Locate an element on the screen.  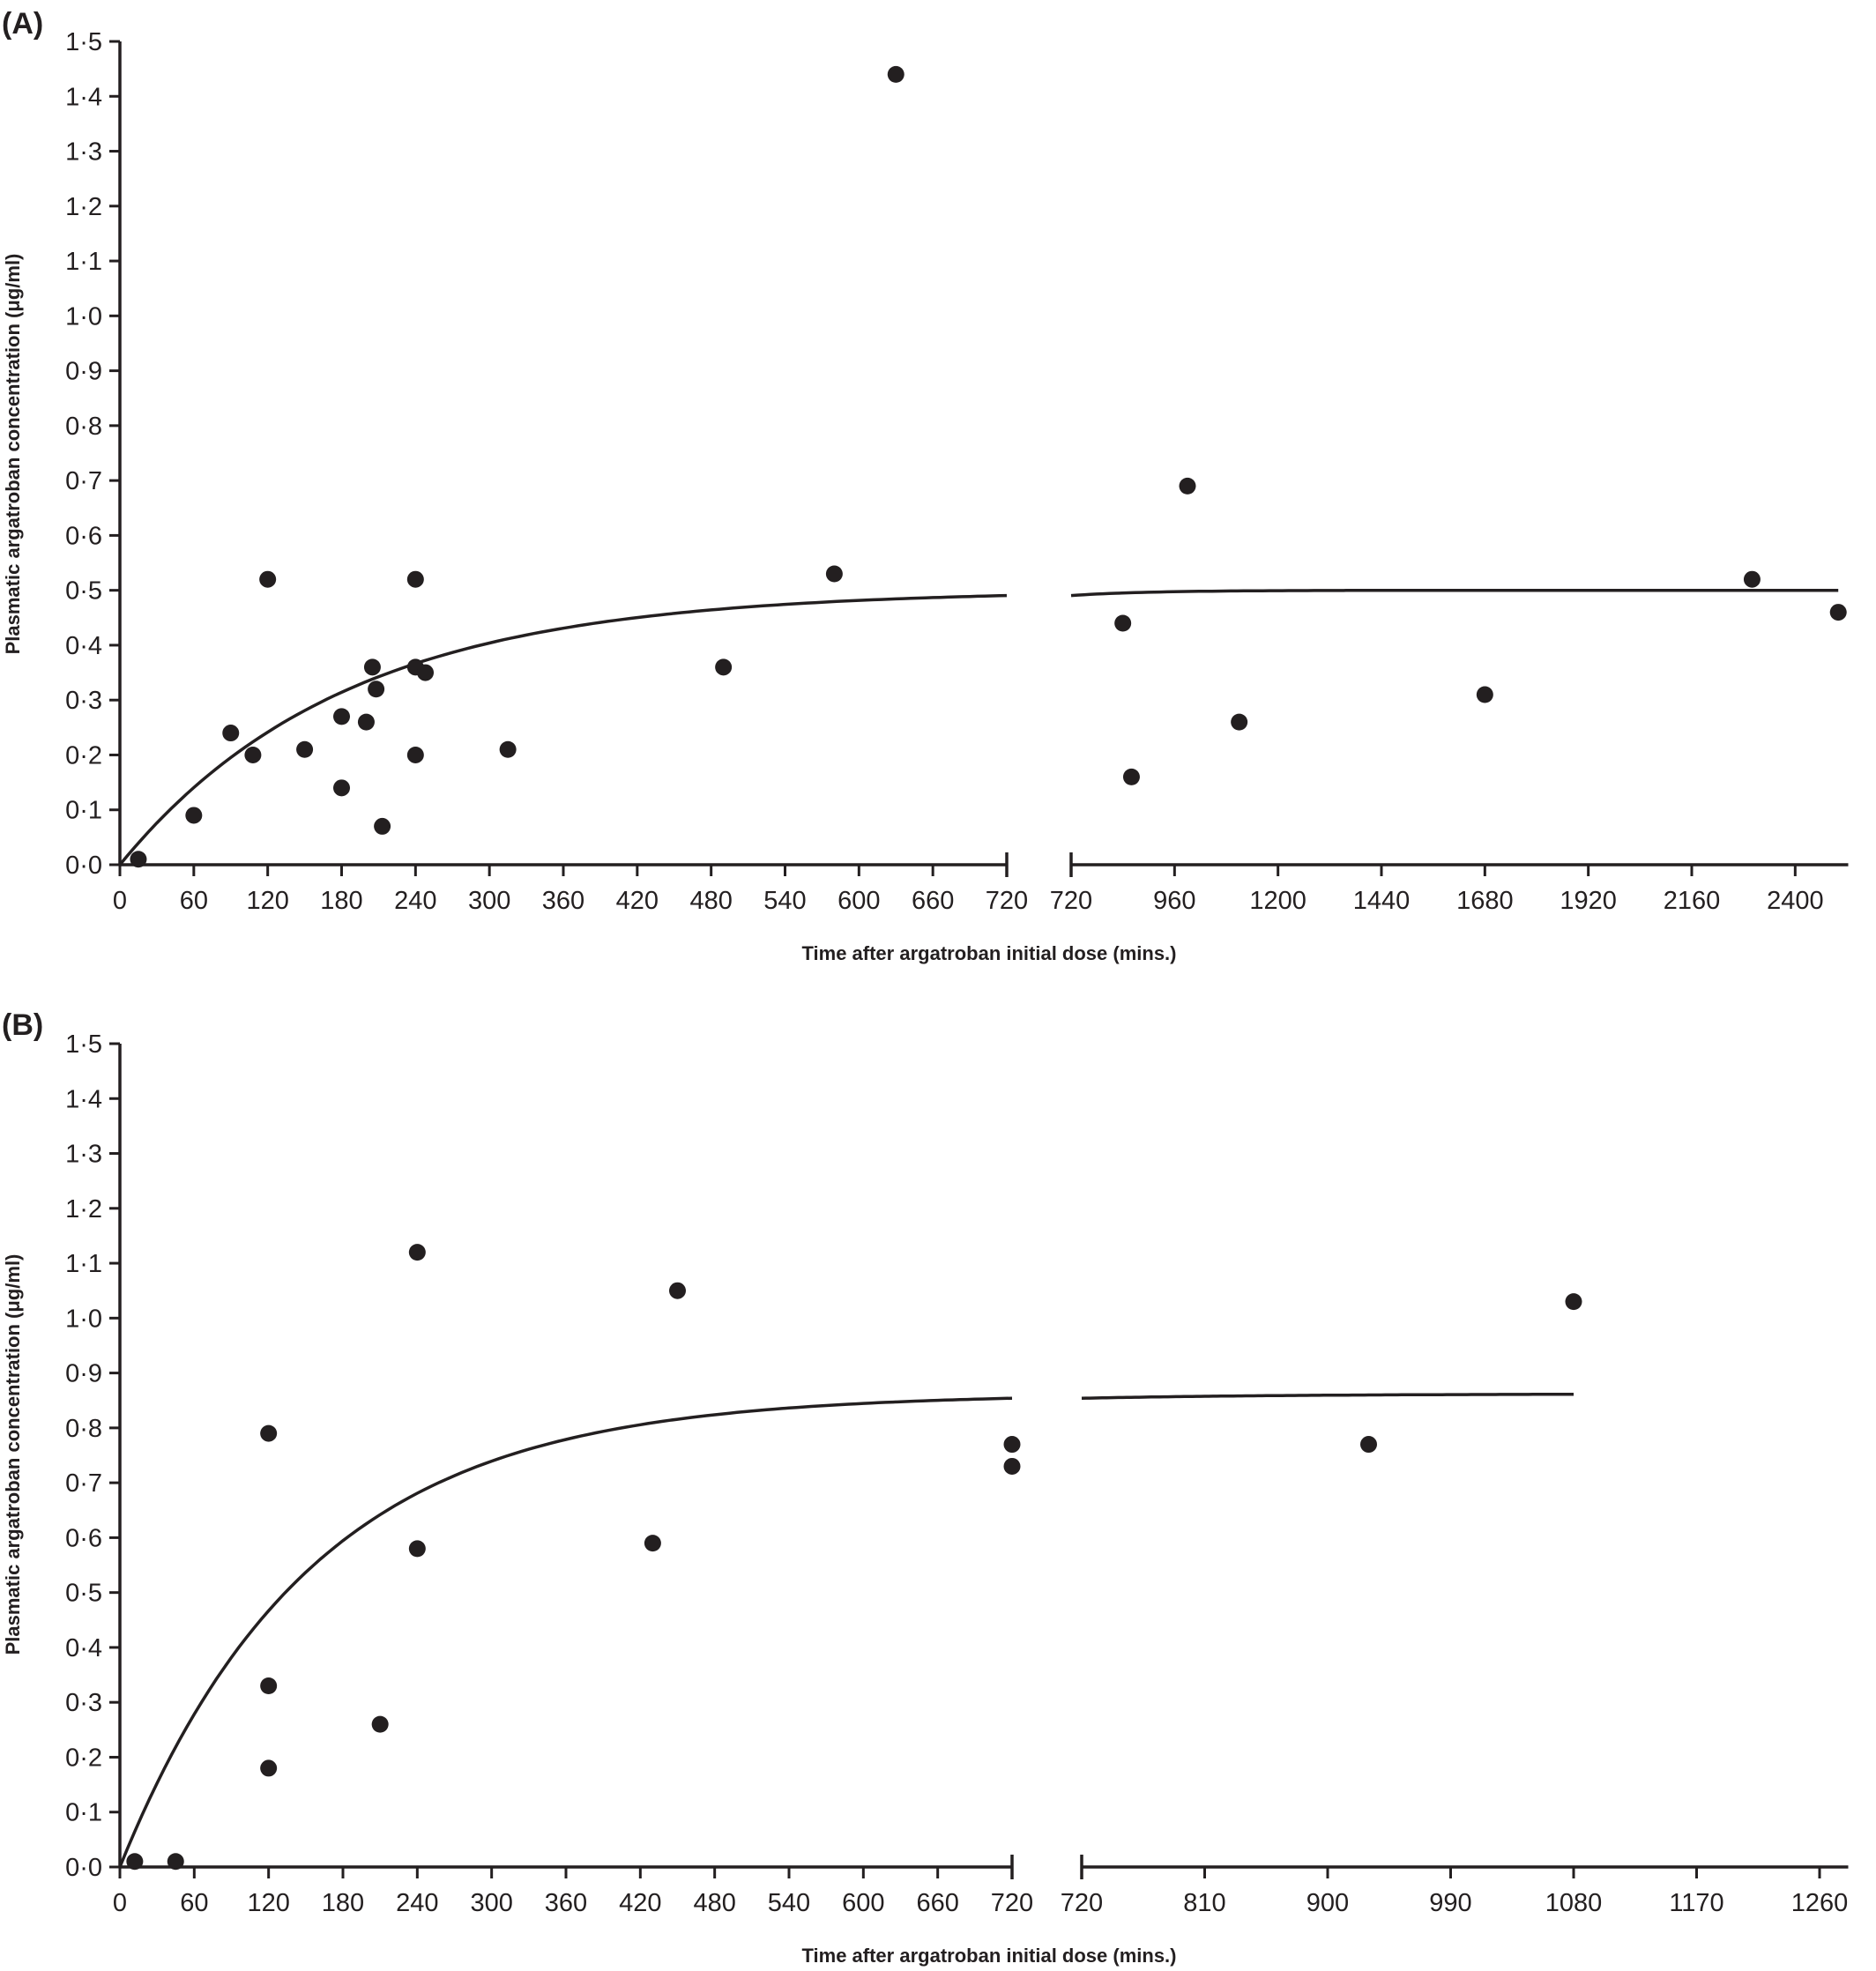
panel-a-y-tick-label-8: 0·8 is located at coordinates (83, 427).